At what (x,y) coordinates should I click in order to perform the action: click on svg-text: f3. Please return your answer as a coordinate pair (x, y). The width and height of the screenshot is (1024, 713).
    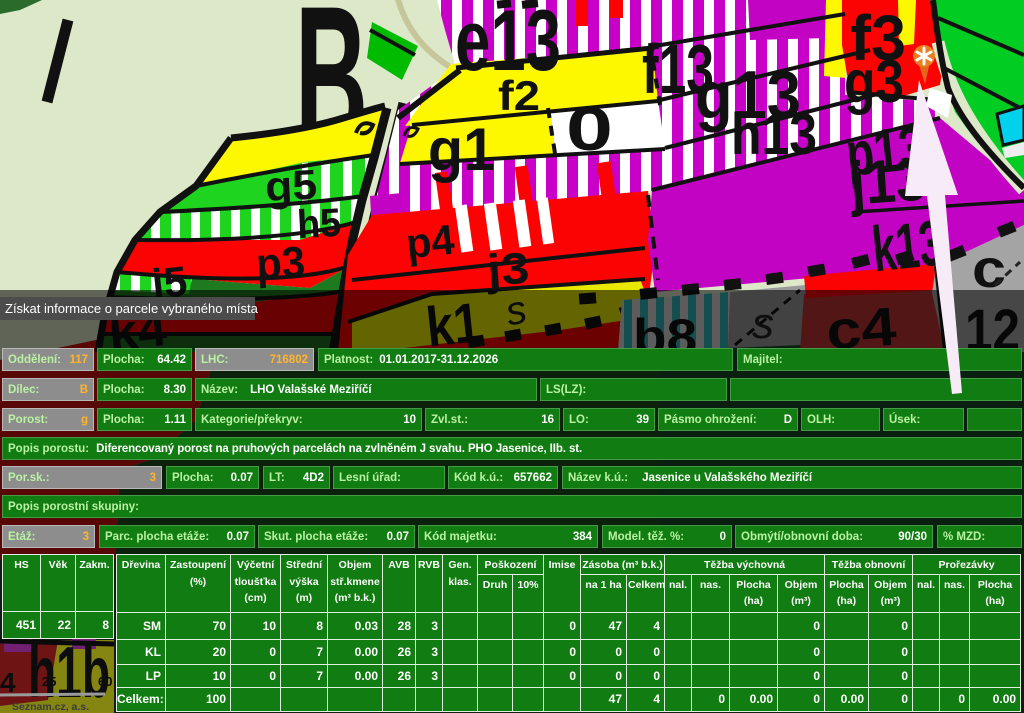
    Looking at the image, I should click on (878, 38).